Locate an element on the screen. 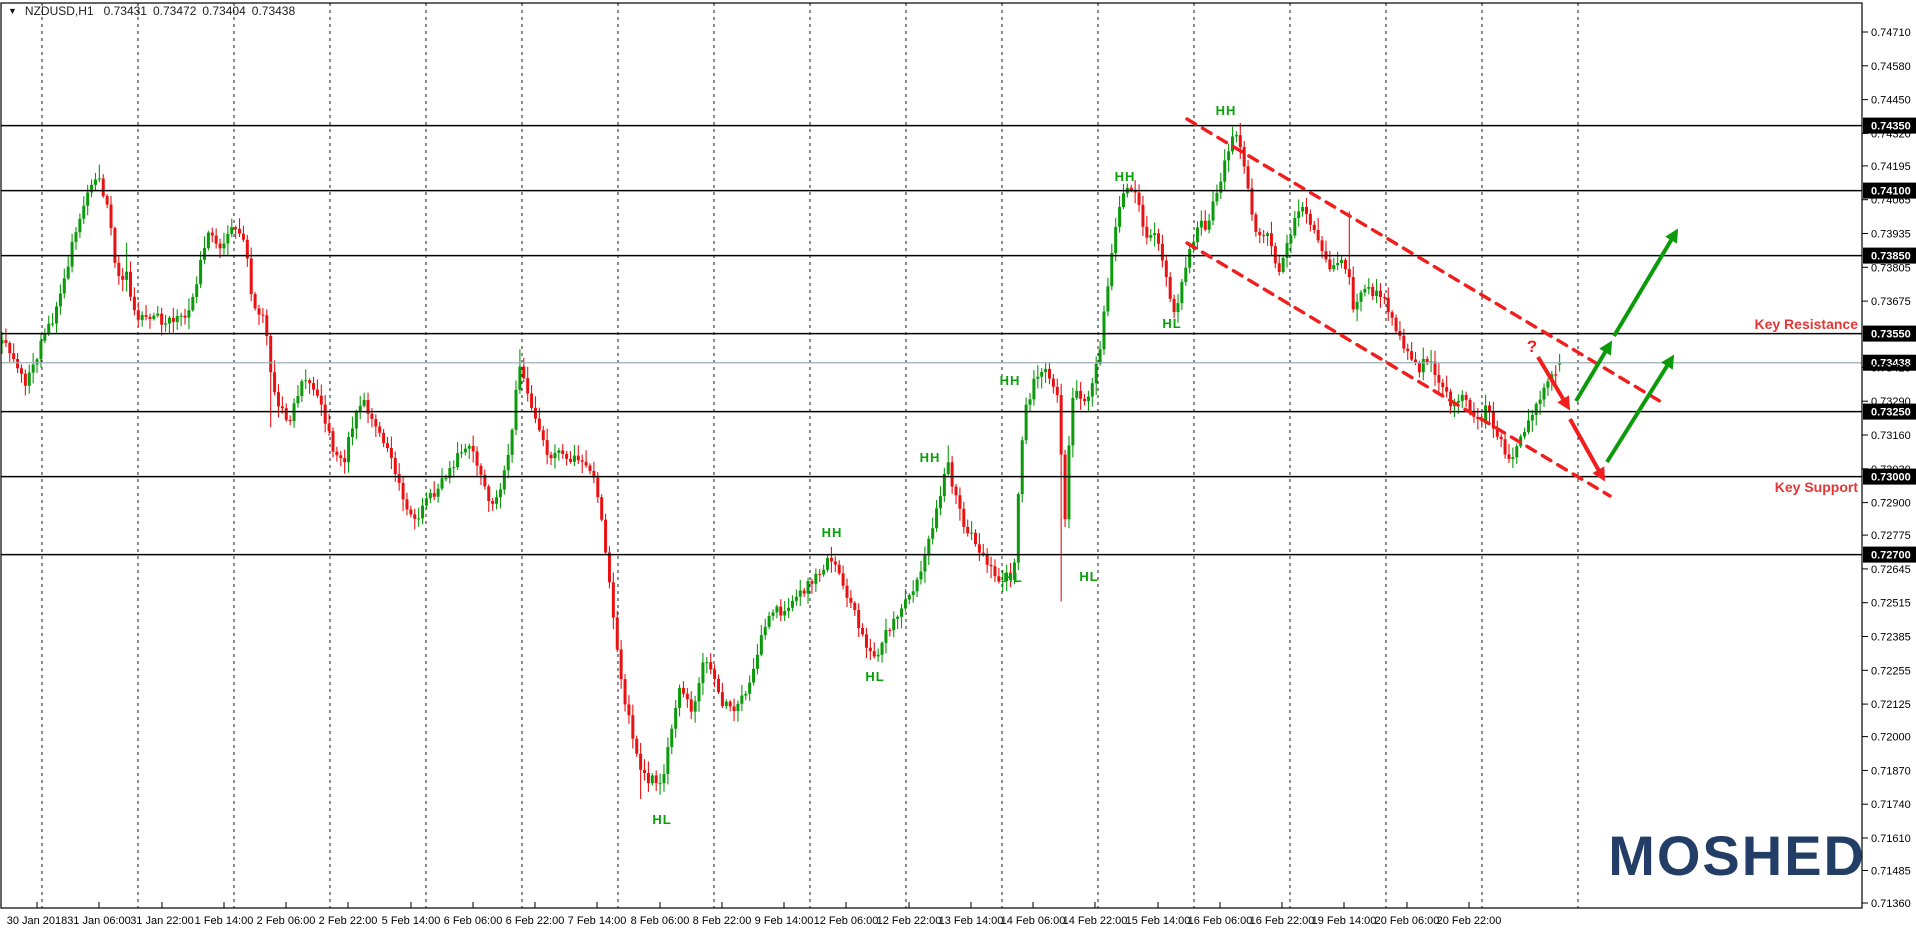 The image size is (1916, 934). quote-open: 0.73431 is located at coordinates (125, 11).